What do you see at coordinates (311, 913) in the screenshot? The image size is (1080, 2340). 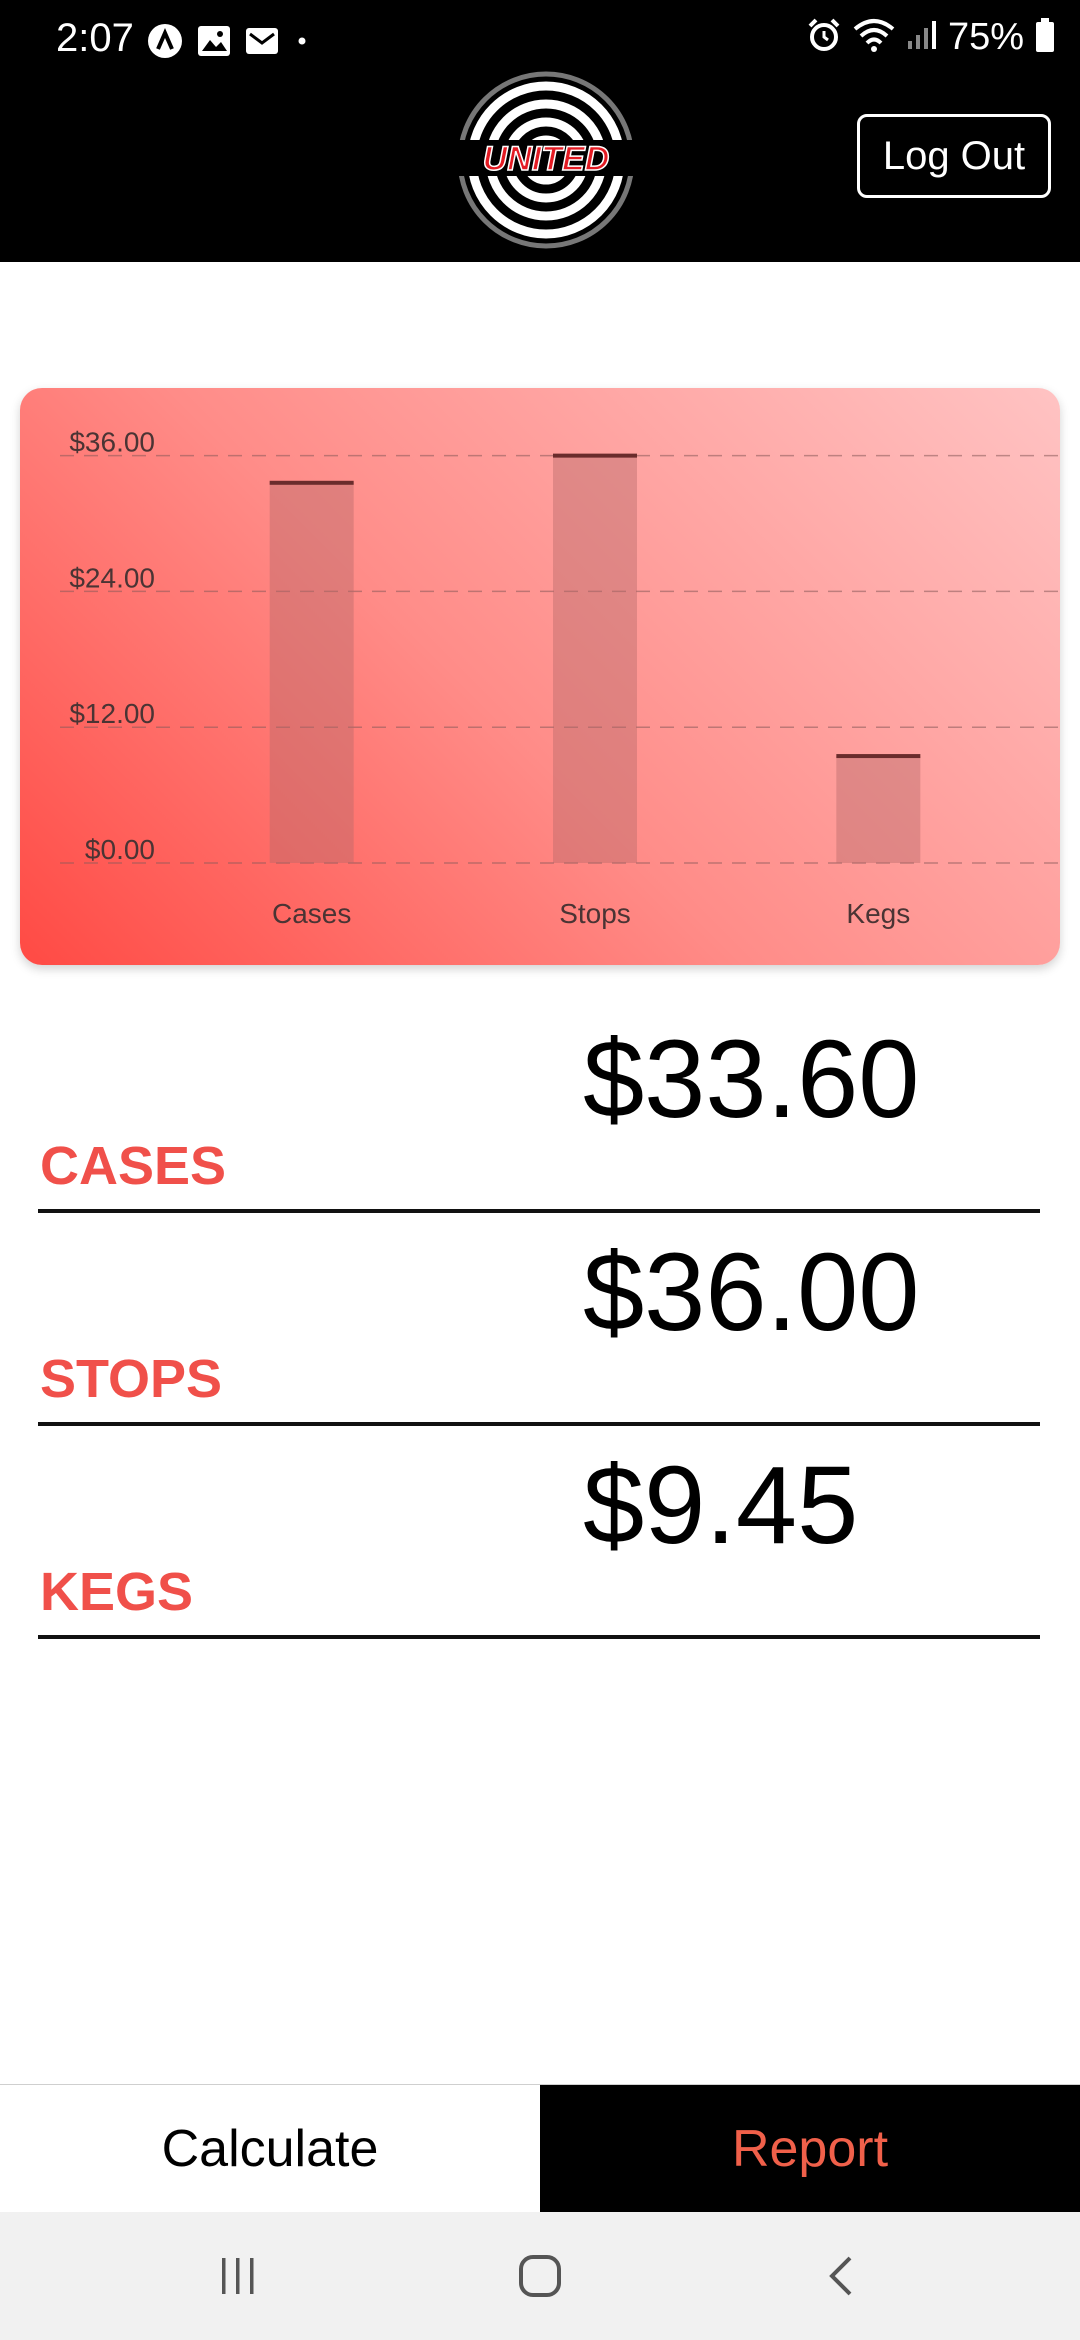 I see `x-tick-label: Cases` at bounding box center [311, 913].